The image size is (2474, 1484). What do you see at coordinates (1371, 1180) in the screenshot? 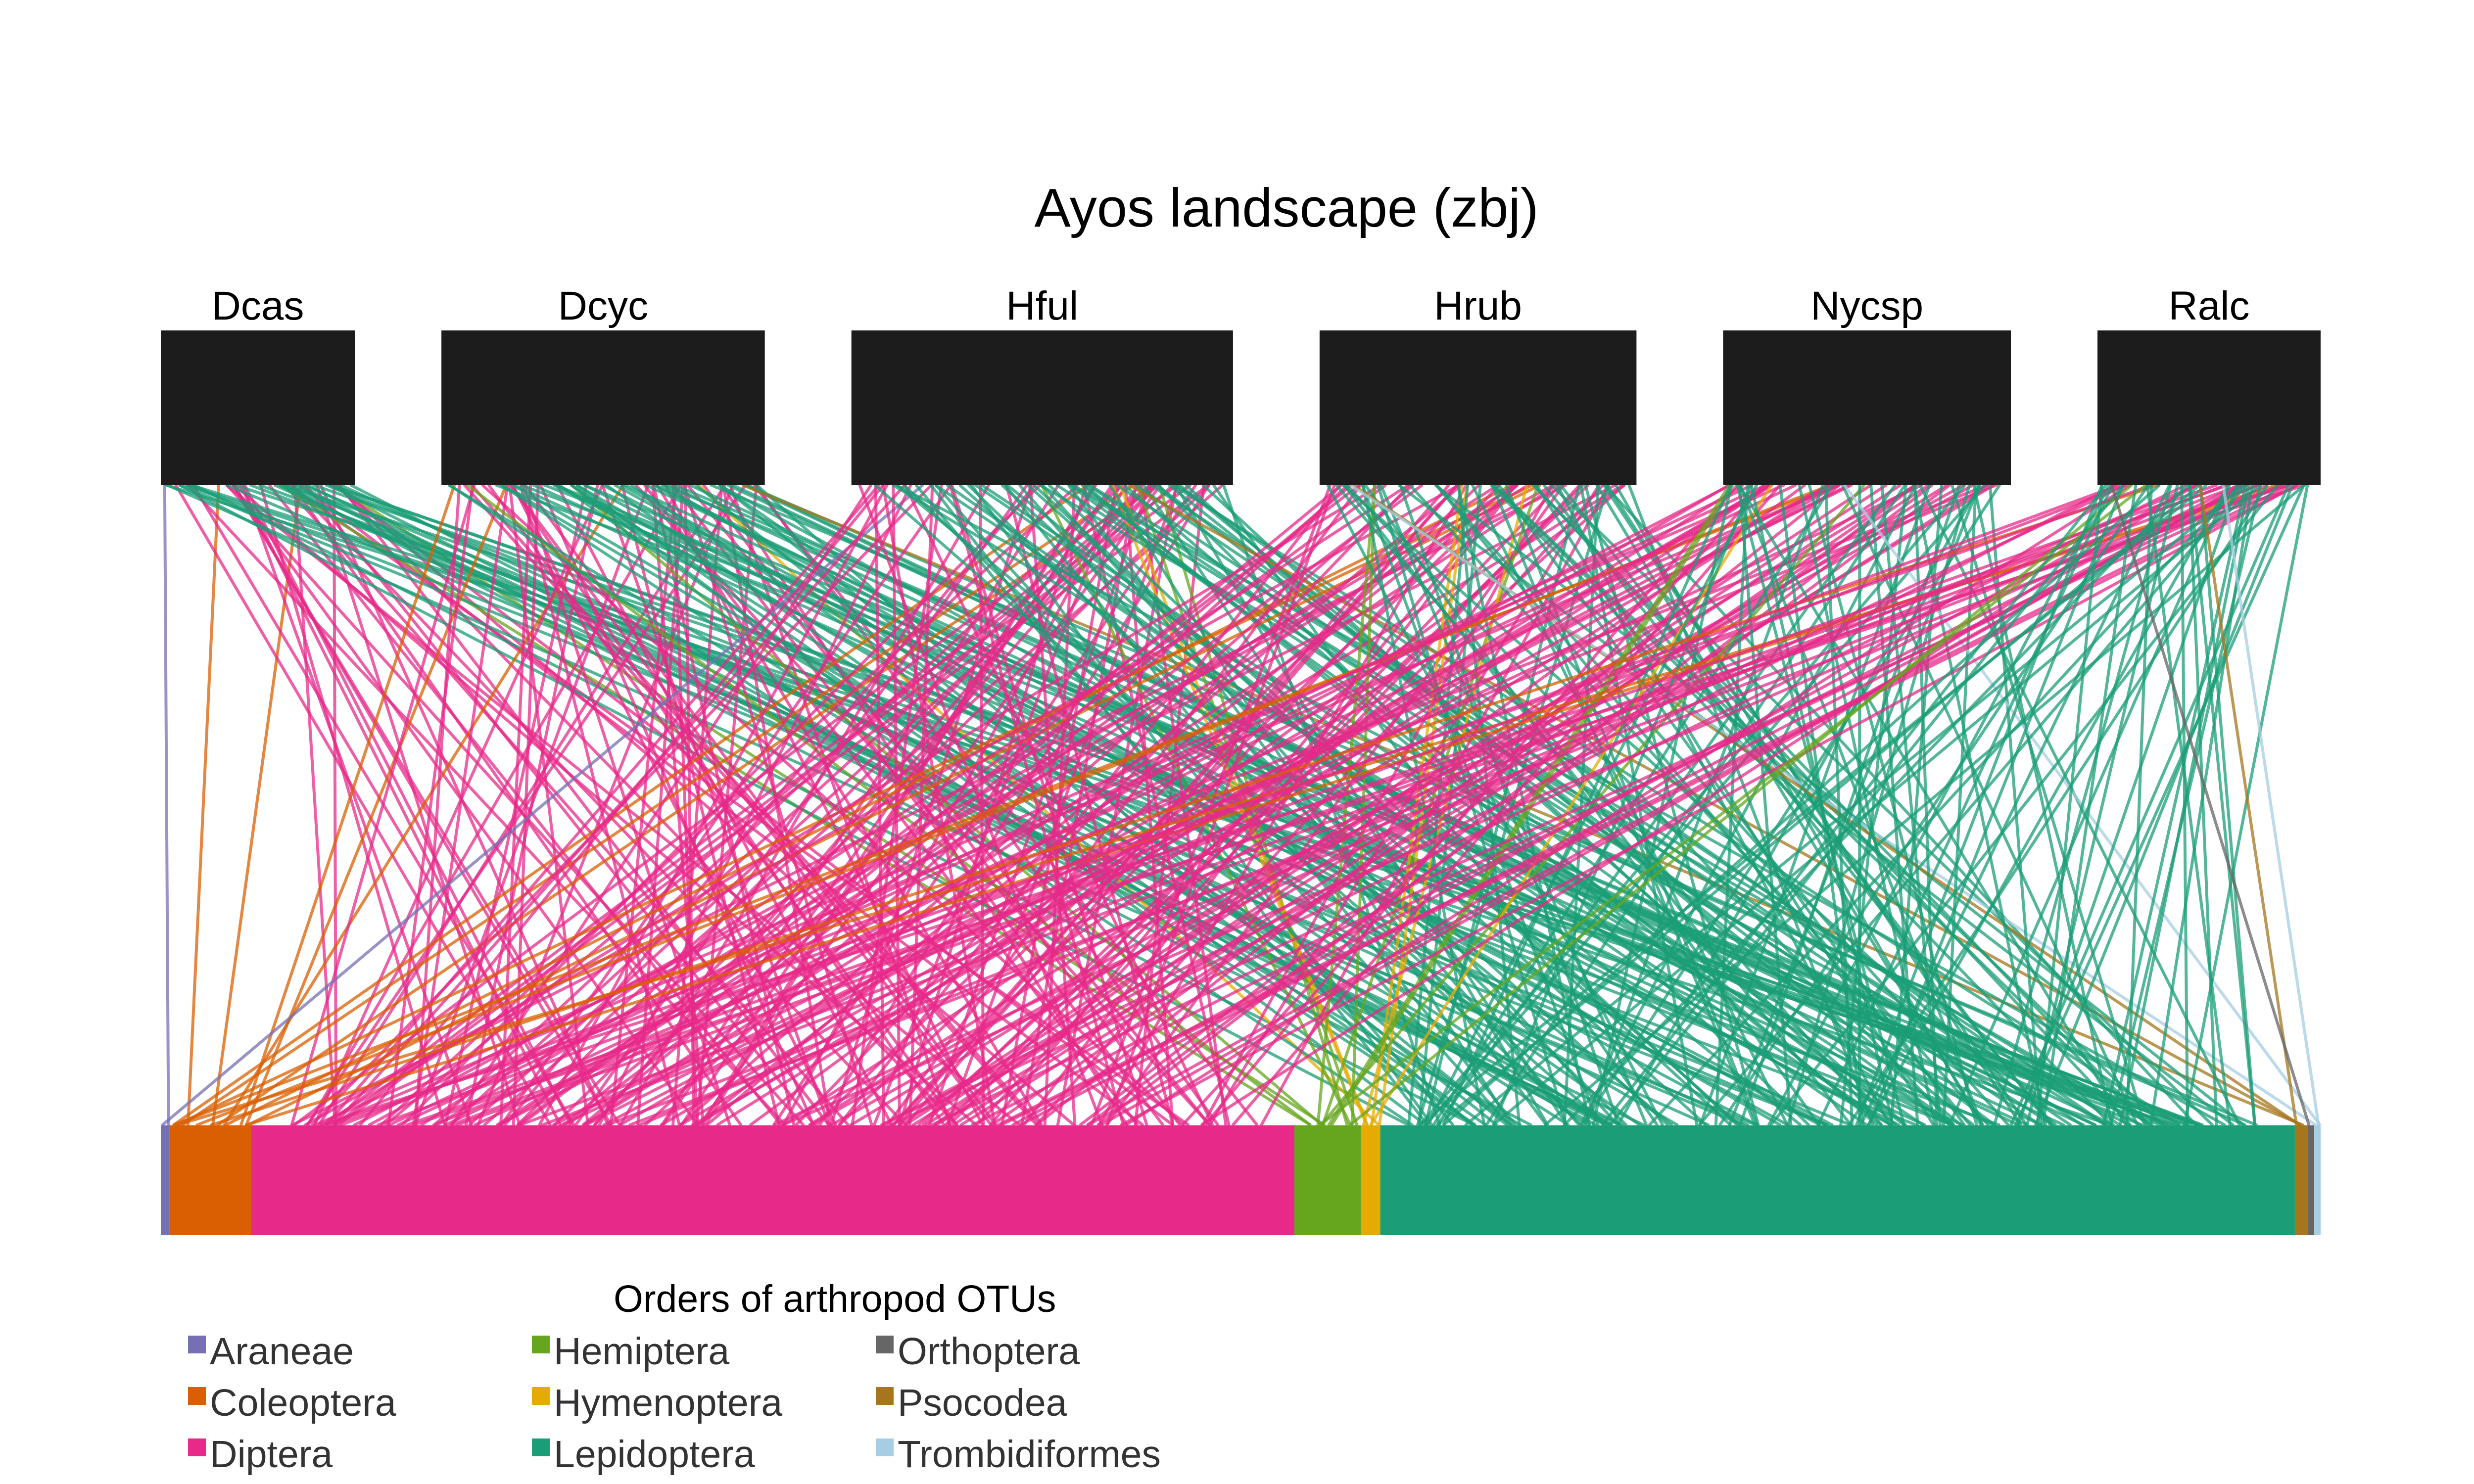
I see `order-segment-hymenoptera` at bounding box center [1371, 1180].